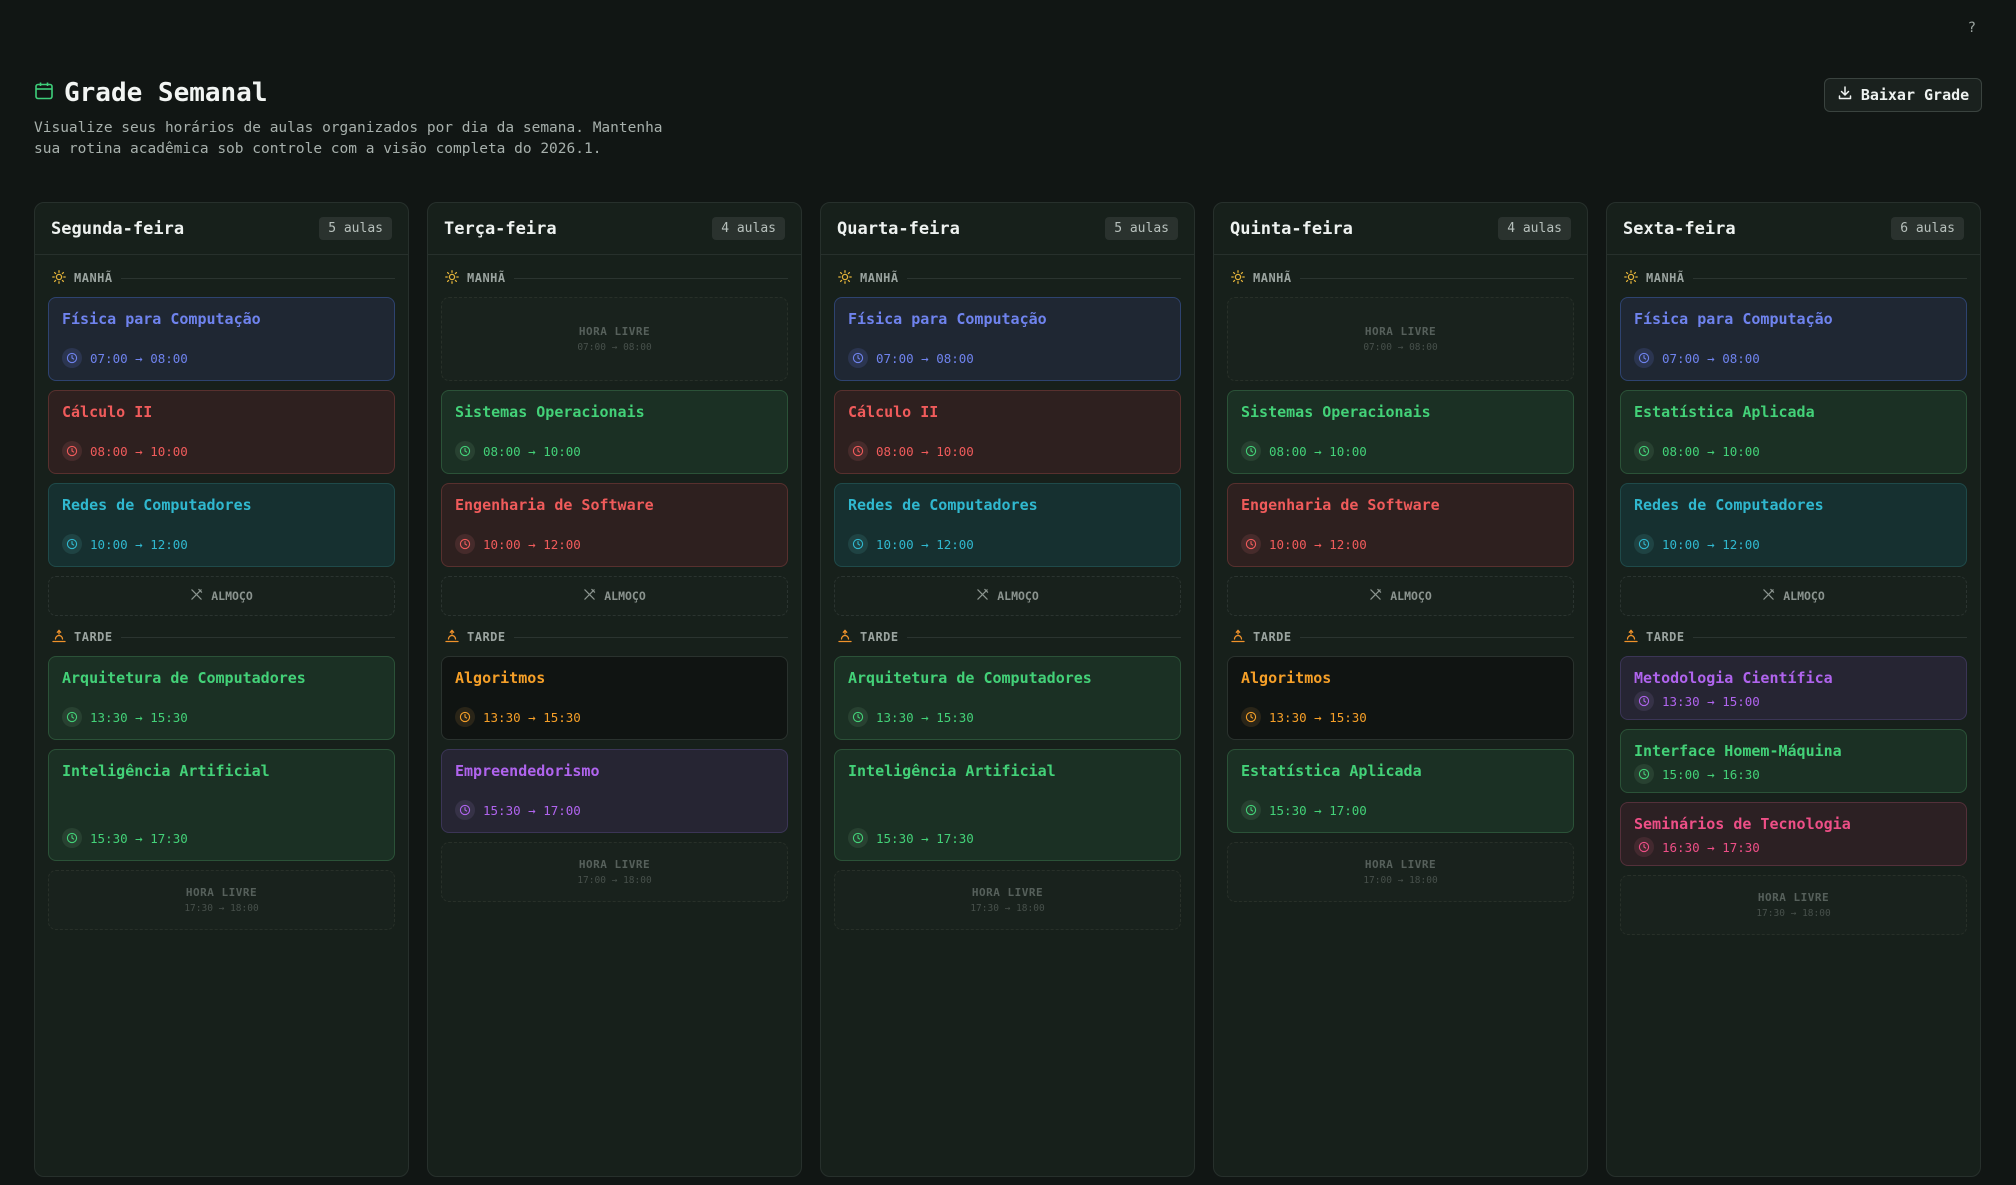  What do you see at coordinates (614, 791) in the screenshot?
I see `class-card: Empreendedorismo 15:30 → 17:00` at bounding box center [614, 791].